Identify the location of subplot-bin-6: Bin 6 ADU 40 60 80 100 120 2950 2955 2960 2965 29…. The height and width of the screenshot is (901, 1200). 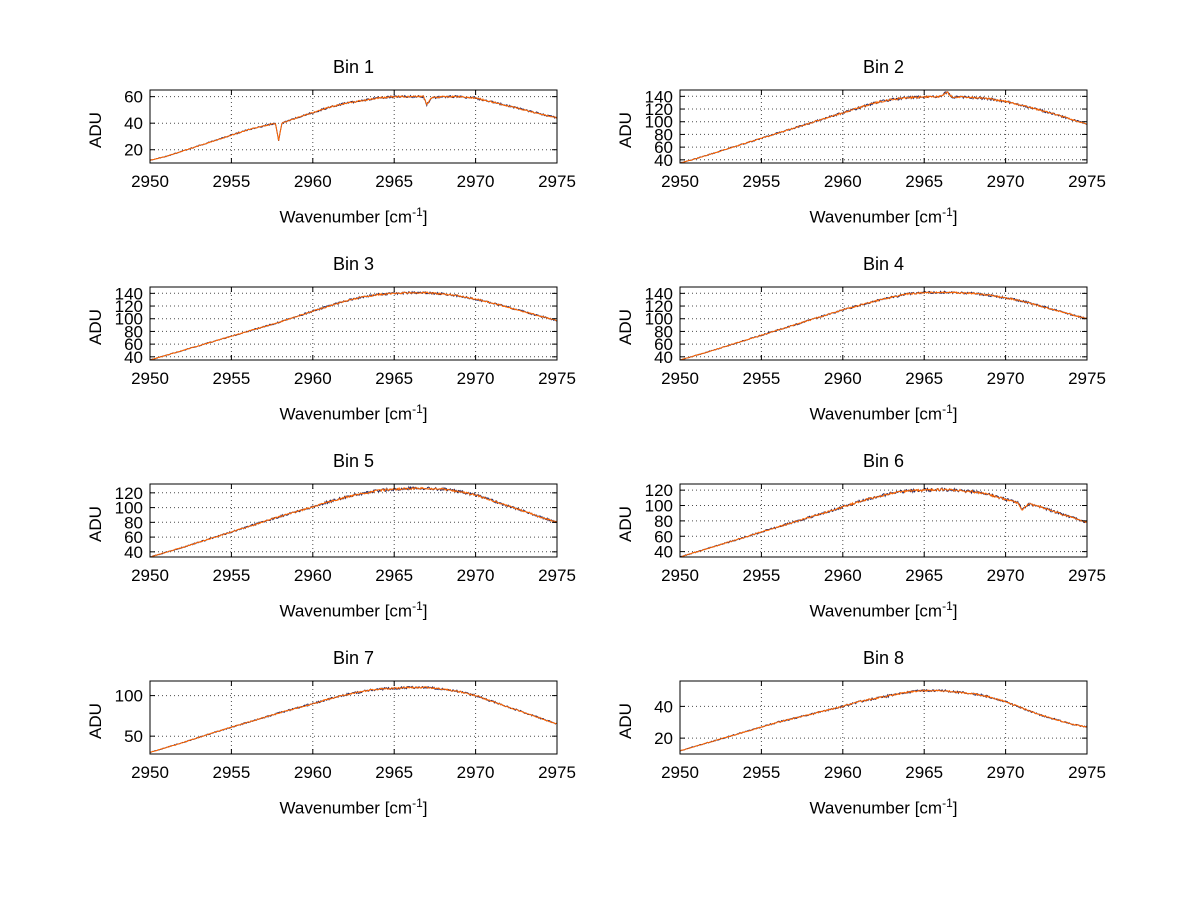
(850, 547).